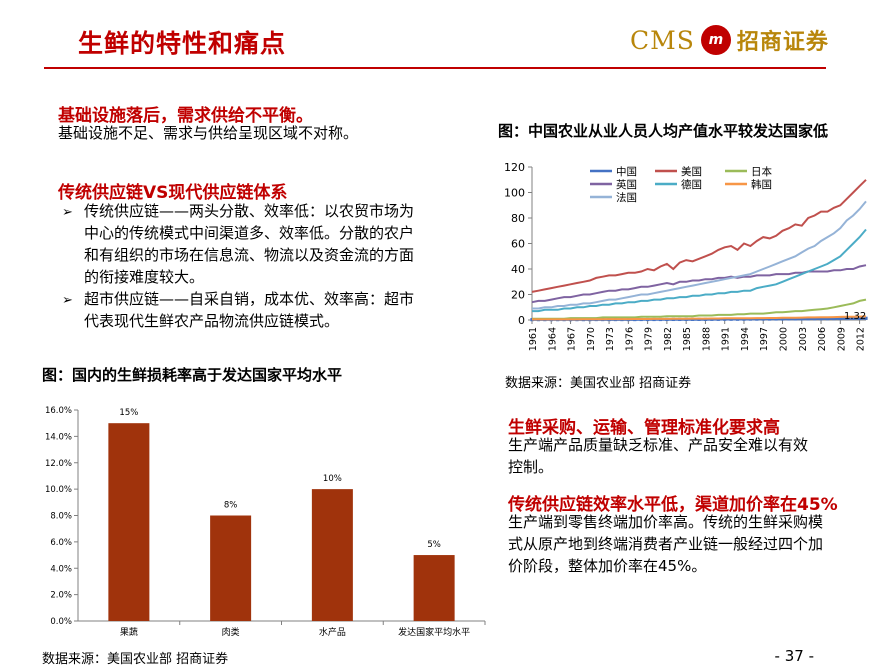 The height and width of the screenshot is (669, 894). Describe the element at coordinates (822, 339) in the screenshot. I see `x-tick-label: 2006` at that location.